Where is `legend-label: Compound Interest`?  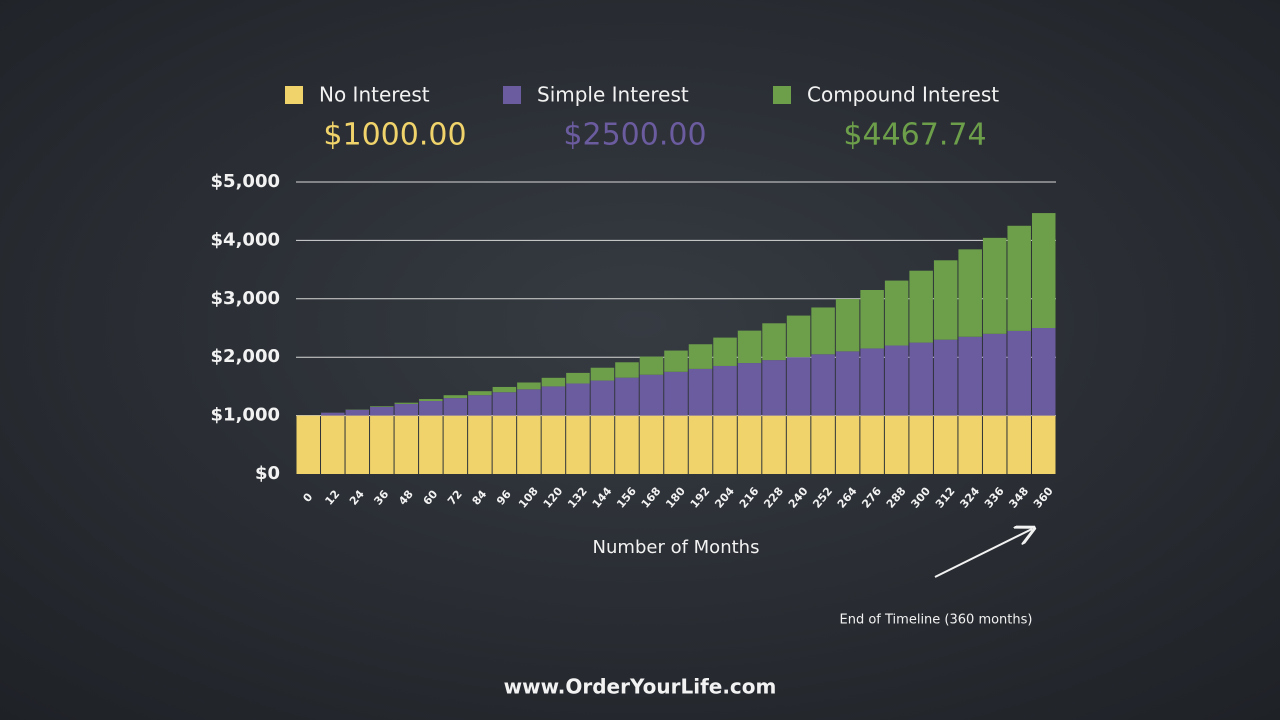
legend-label: Compound Interest is located at coordinates (903, 95).